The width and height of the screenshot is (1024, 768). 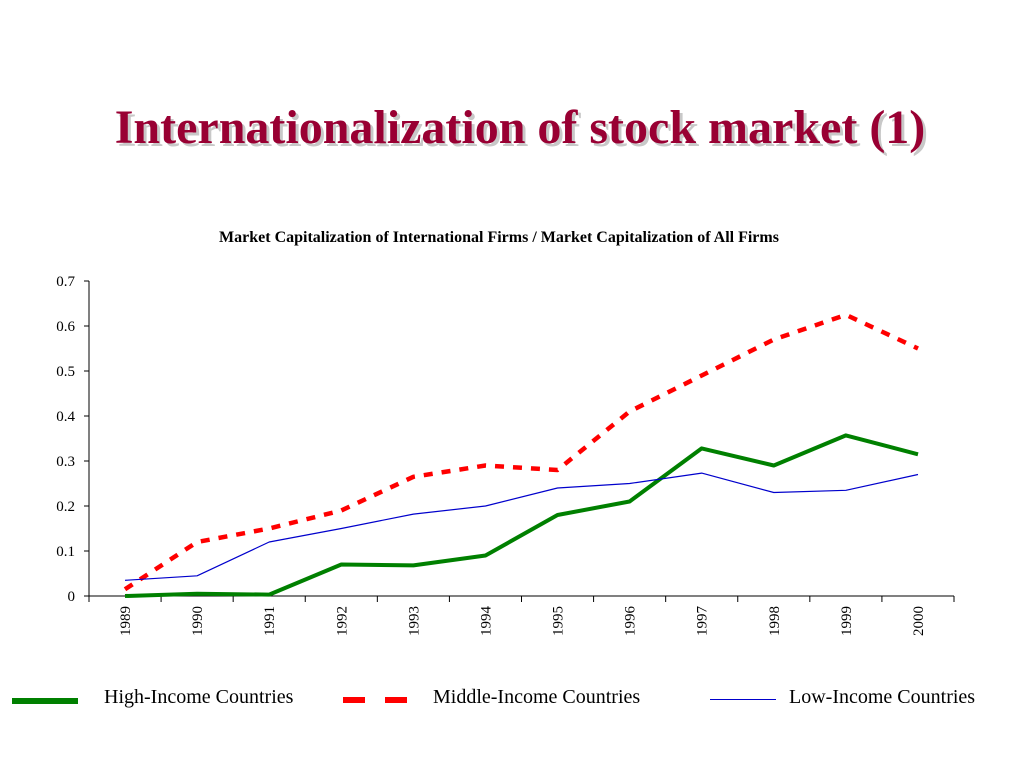 I want to click on y-tick-label: 0, so click(x=72, y=597).